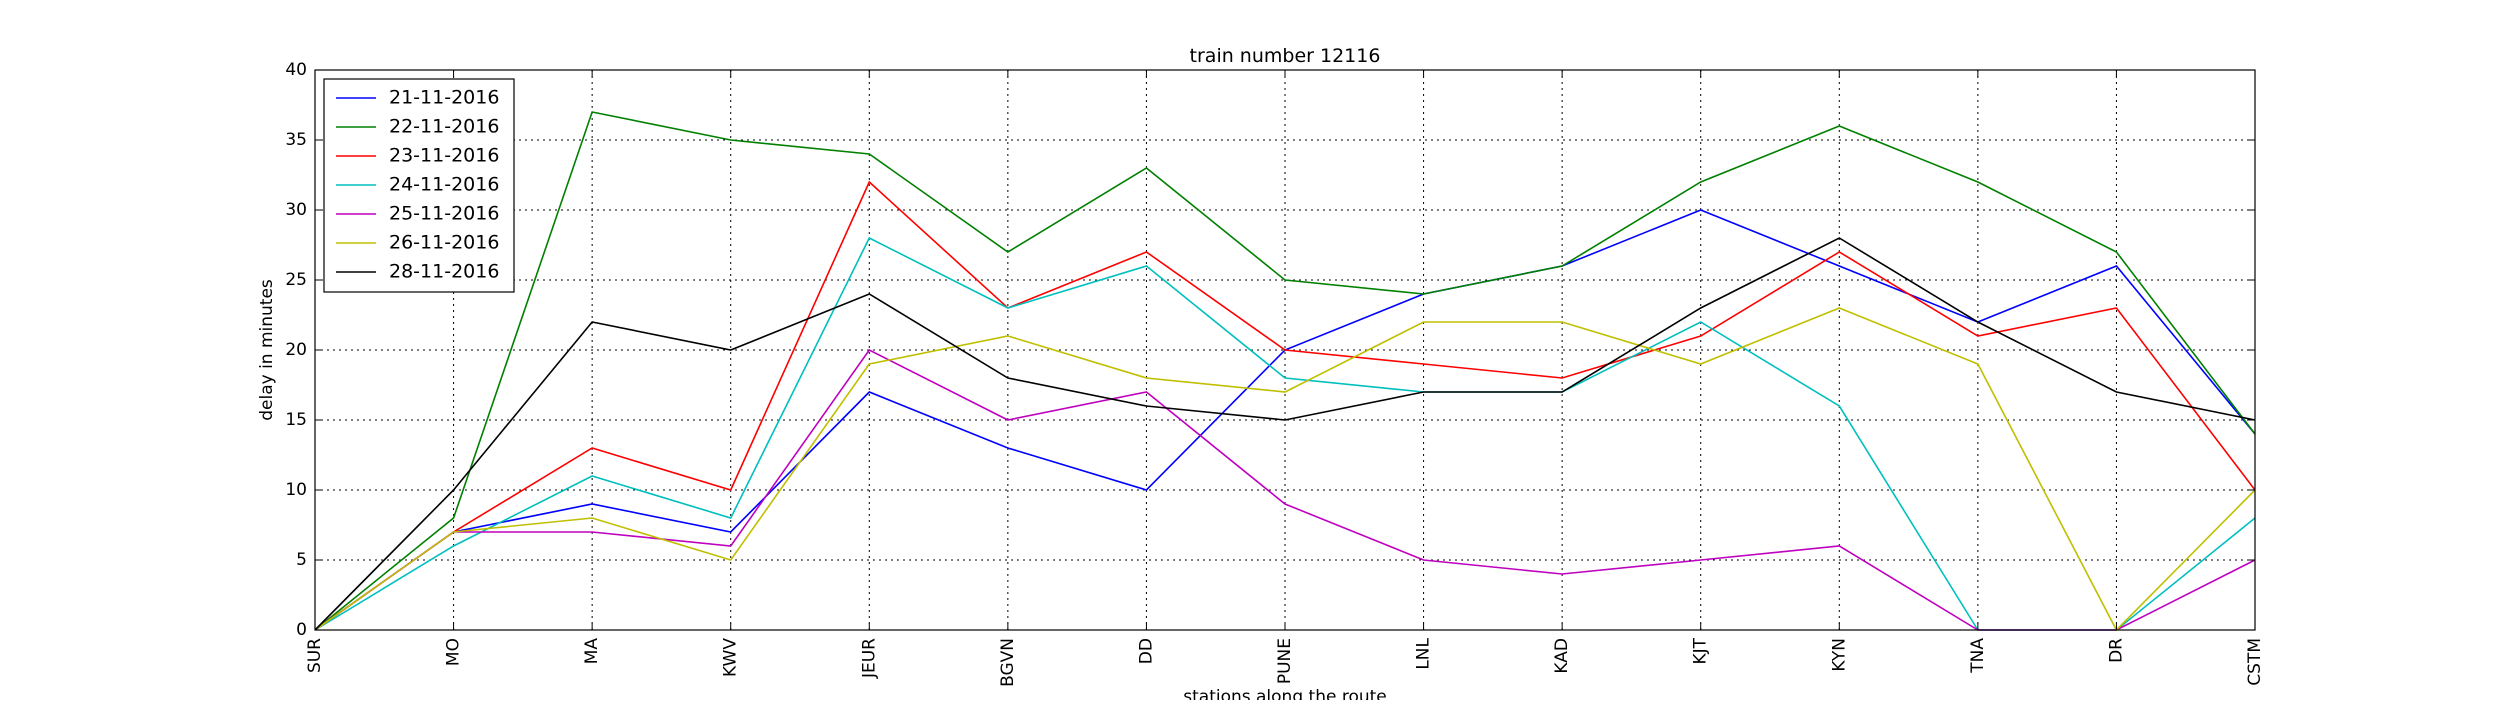 This screenshot has width=2500, height=704. What do you see at coordinates (592, 651) in the screenshot?
I see `x-tick-label: MA` at bounding box center [592, 651].